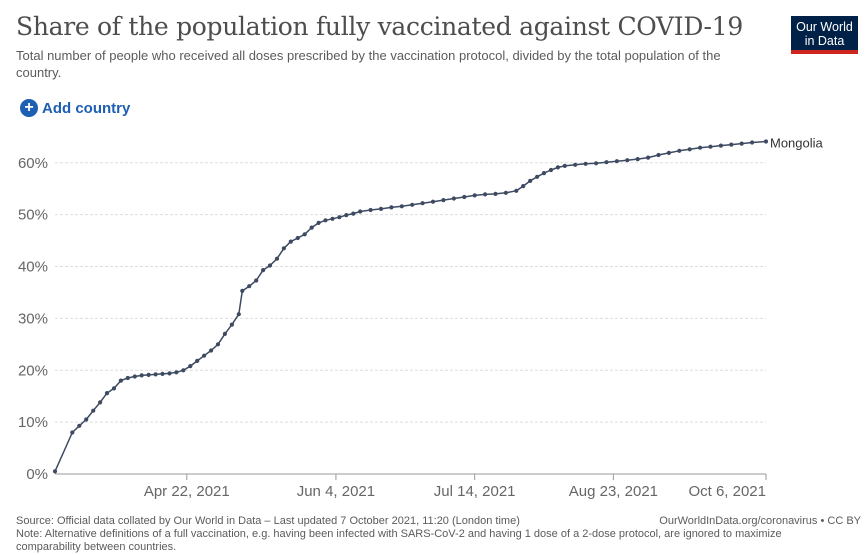 This screenshot has width=867, height=555. Describe the element at coordinates (33, 422) in the screenshot. I see `y-tick-label: 10%` at that location.